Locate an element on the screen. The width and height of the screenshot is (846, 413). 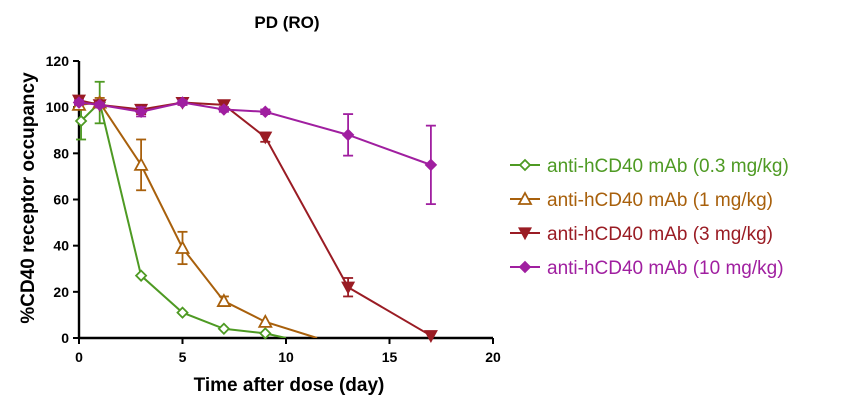
legend-label: anti-hCD40 mAb (0.3 mg/kg) is located at coordinates (668, 166).